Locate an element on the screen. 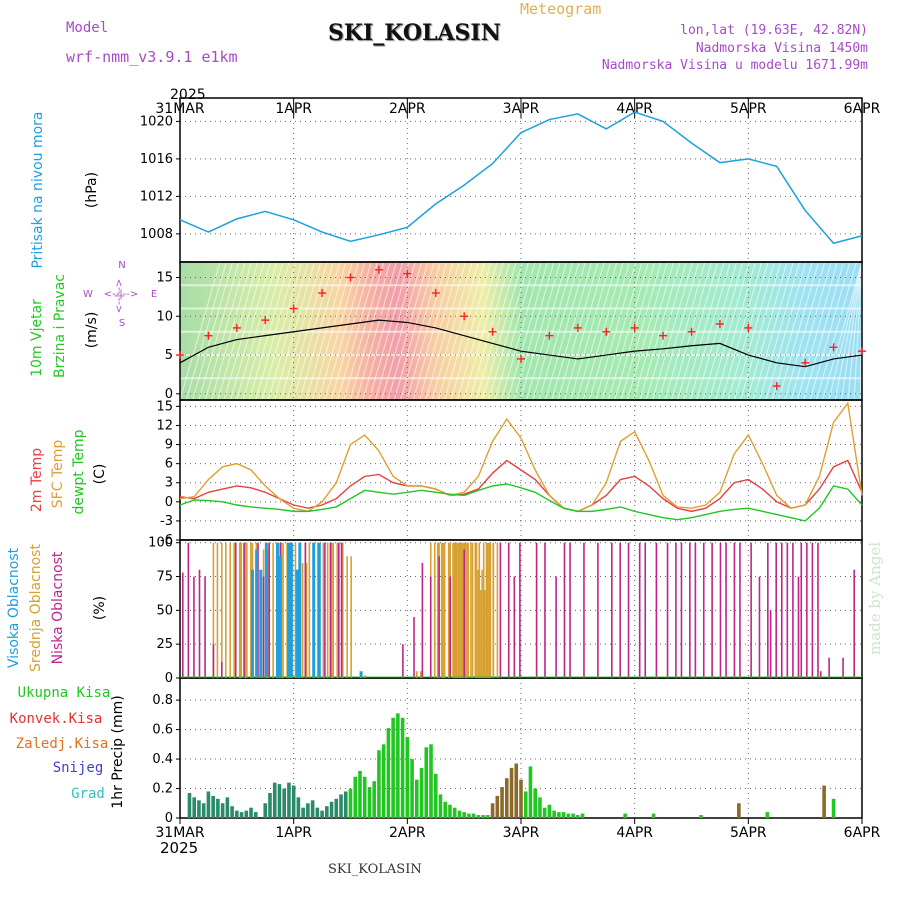  pressure-axis-label: Pritisak na nivou mora is located at coordinates (38, 189).